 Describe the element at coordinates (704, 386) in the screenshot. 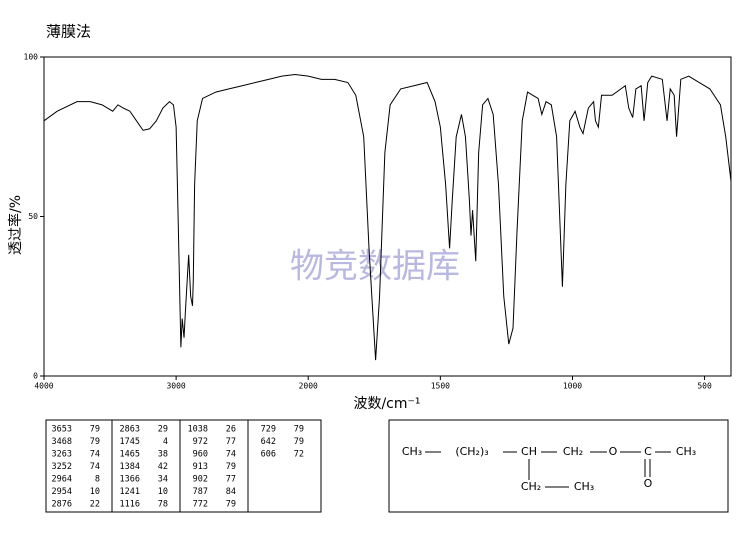

I see `x-tick-label: 500` at that location.